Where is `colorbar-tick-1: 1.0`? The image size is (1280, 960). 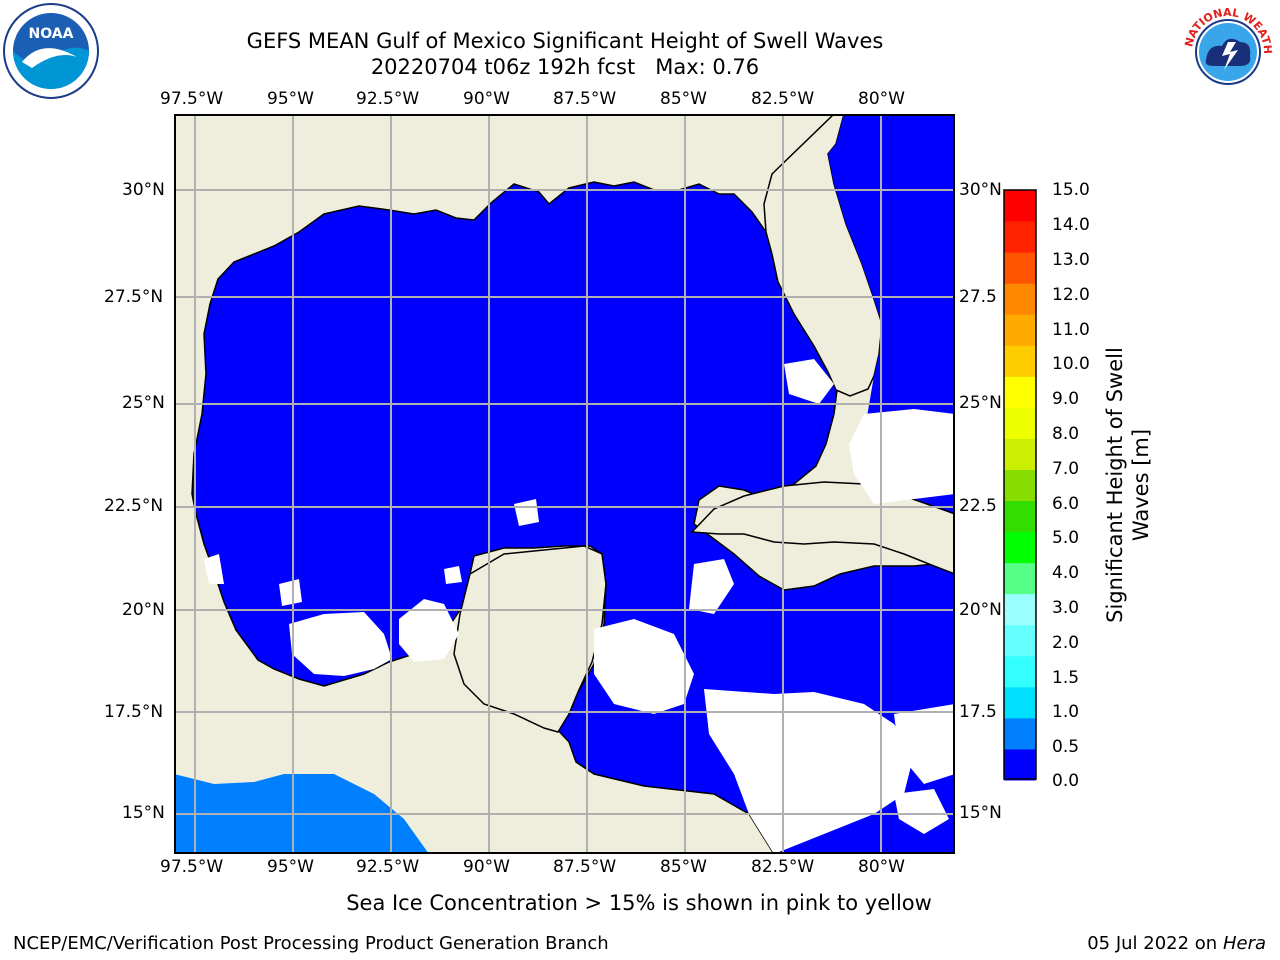 colorbar-tick-1: 1.0 is located at coordinates (1066, 712).